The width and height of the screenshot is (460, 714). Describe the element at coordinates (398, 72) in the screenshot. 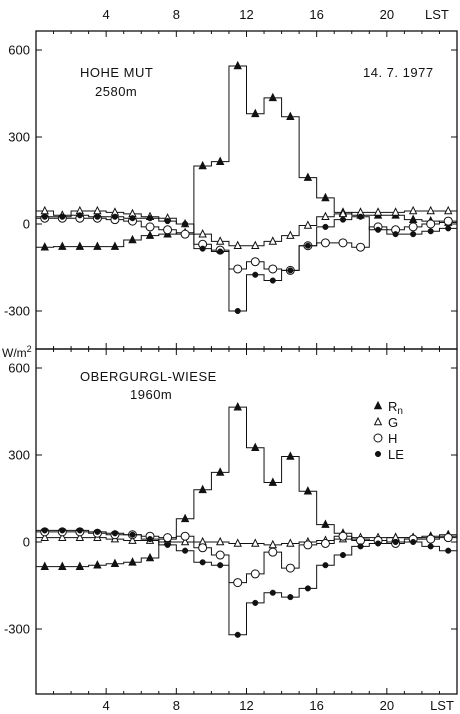

I see `top-panel-date: 14. 7. 1977` at that location.